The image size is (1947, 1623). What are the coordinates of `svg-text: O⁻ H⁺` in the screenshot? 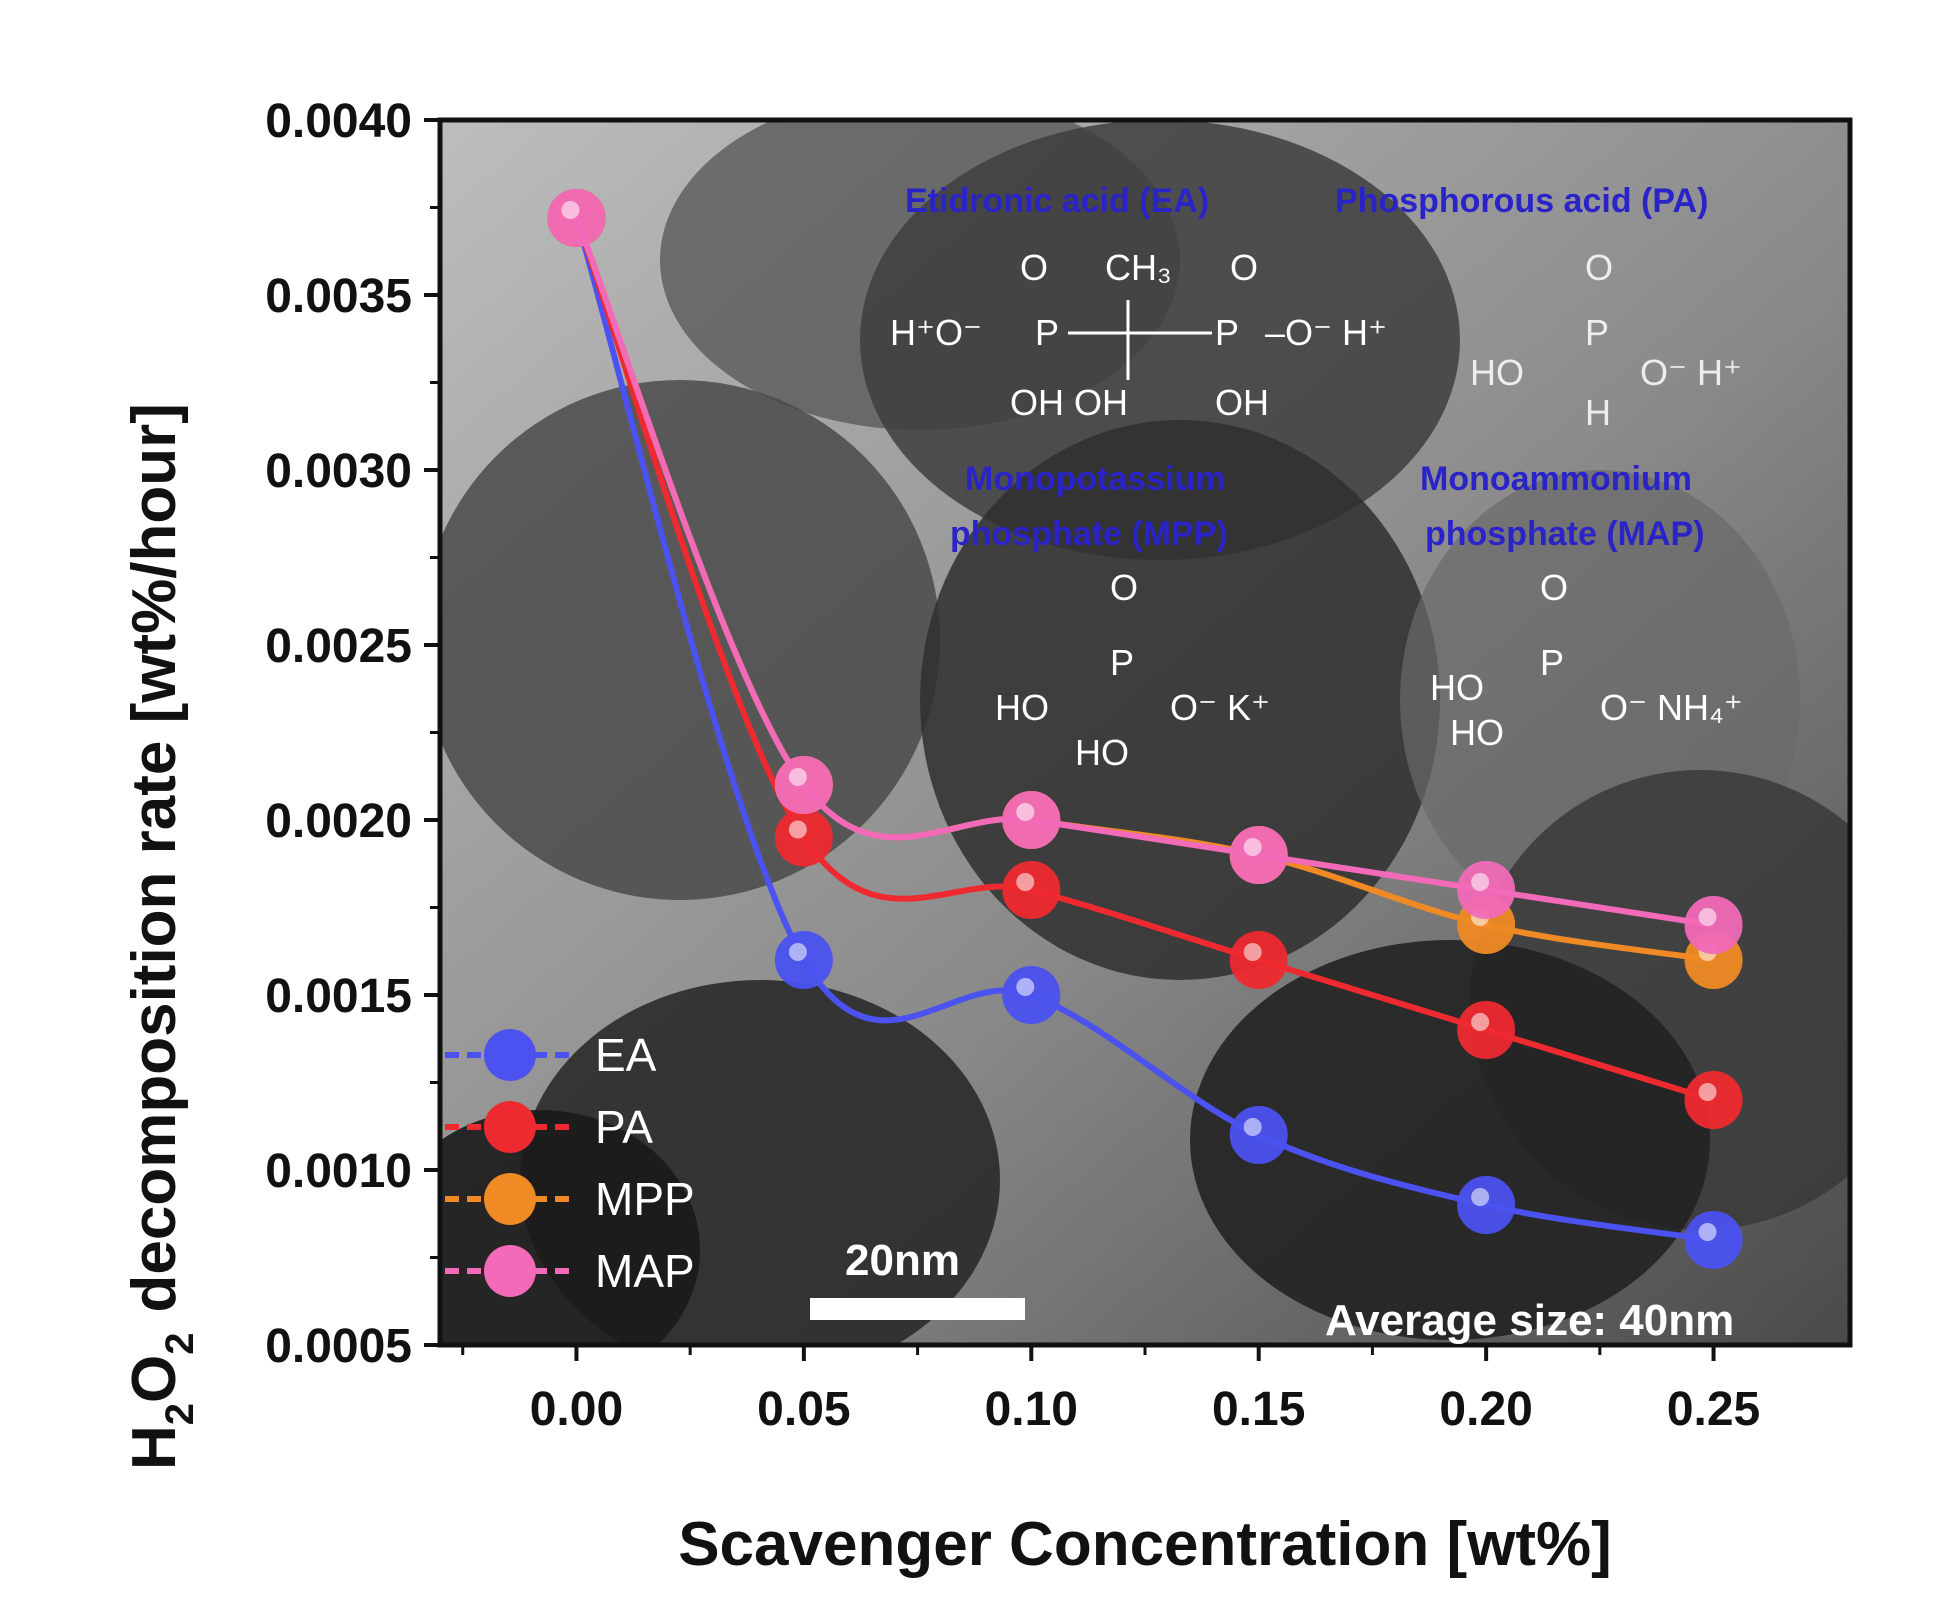 It's located at (1691, 372).